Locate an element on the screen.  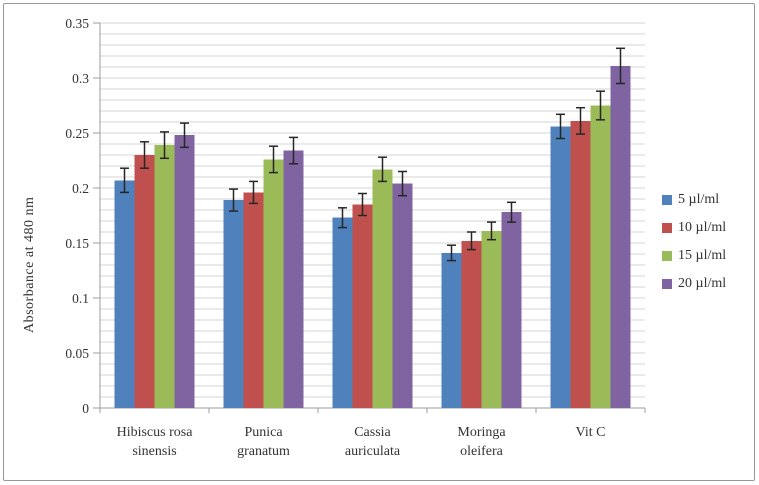
bar-20-µl-ml-cat0 is located at coordinates (184, 271).